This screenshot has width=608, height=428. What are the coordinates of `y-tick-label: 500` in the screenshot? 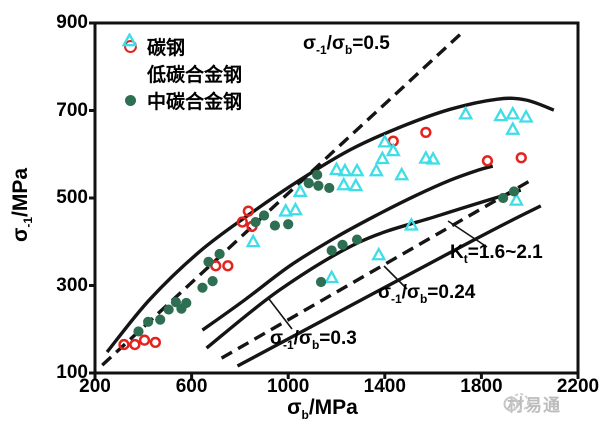 It's located at (72, 197).